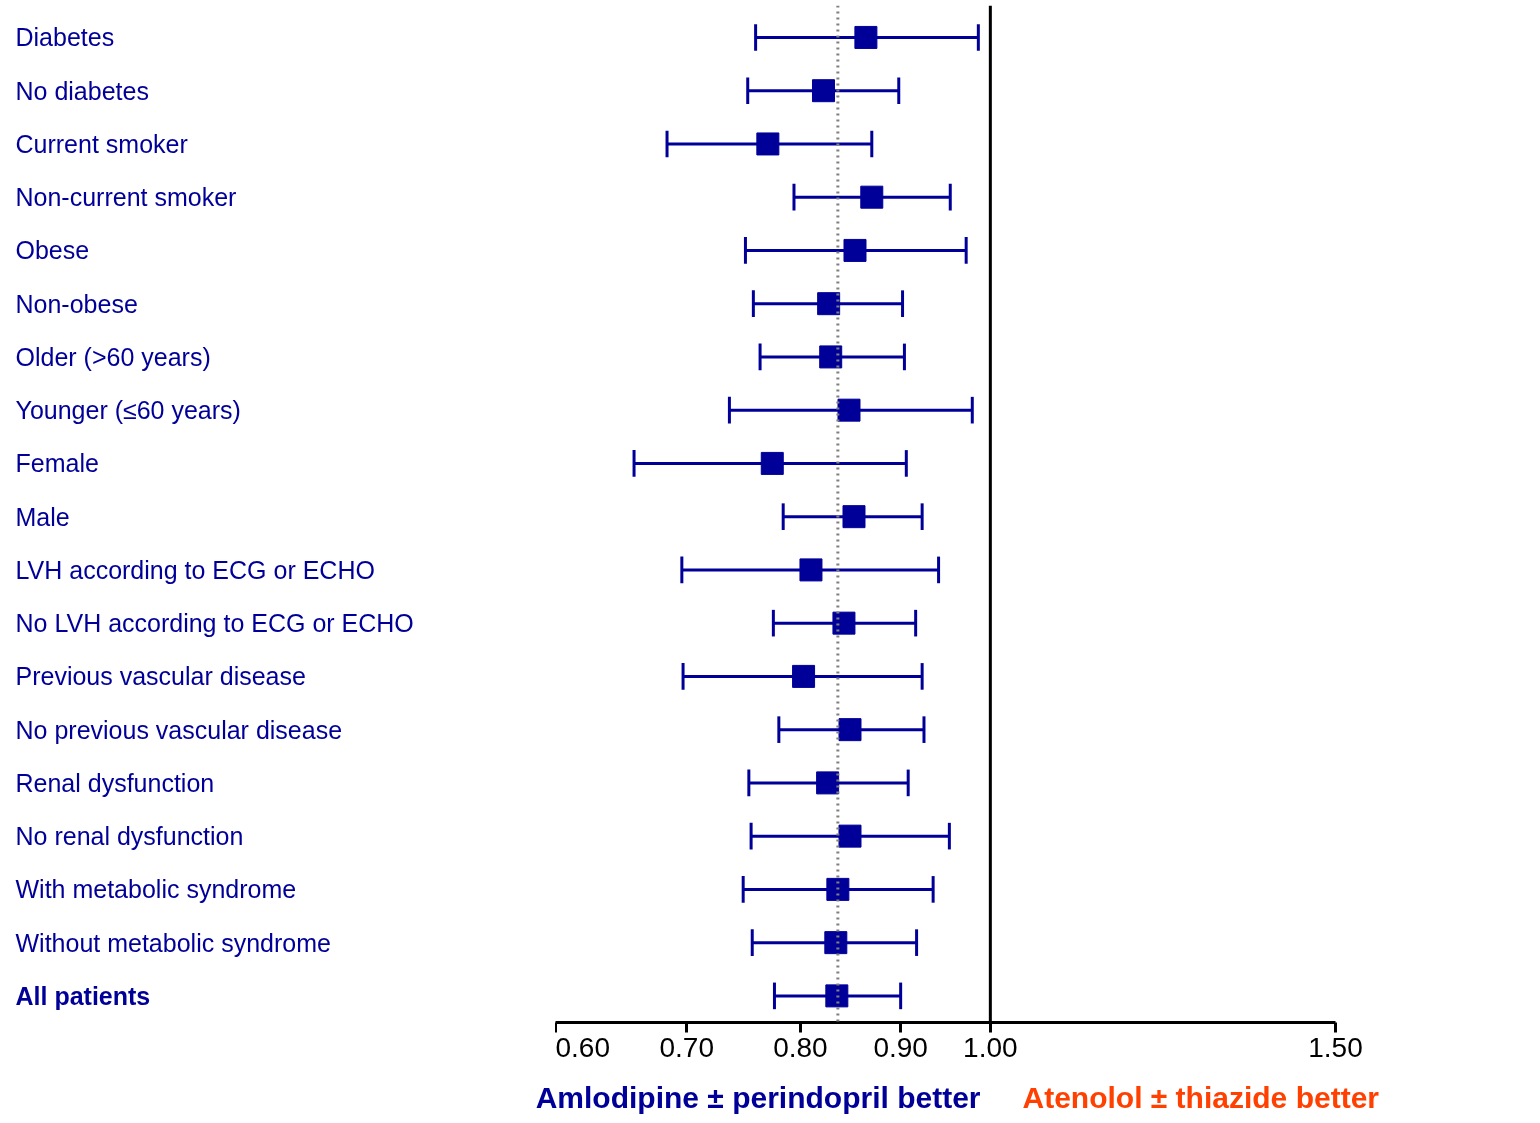  What do you see at coordinates (128, 410) in the screenshot?
I see `y-tick-label: Younger (≤60 years)` at bounding box center [128, 410].